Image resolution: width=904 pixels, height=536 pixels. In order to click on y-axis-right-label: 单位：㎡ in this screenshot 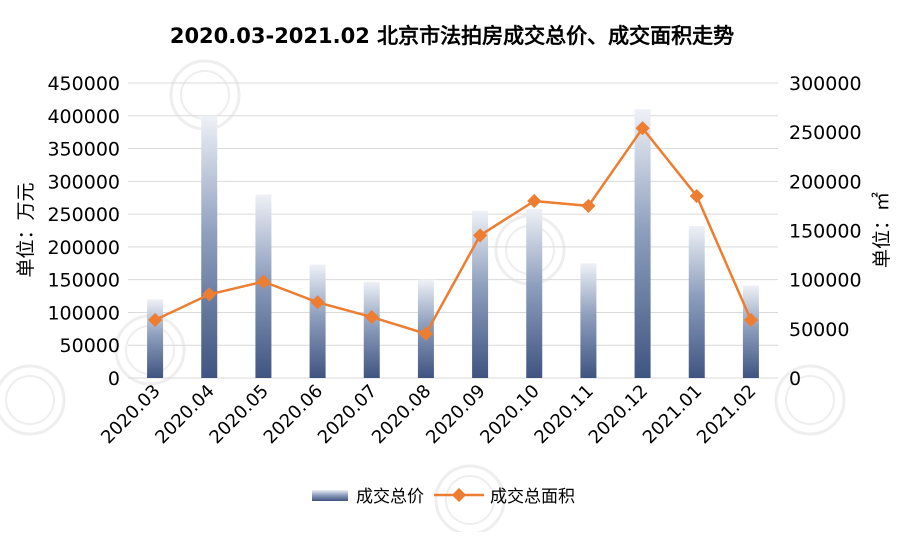, I will do `click(881, 230)`.